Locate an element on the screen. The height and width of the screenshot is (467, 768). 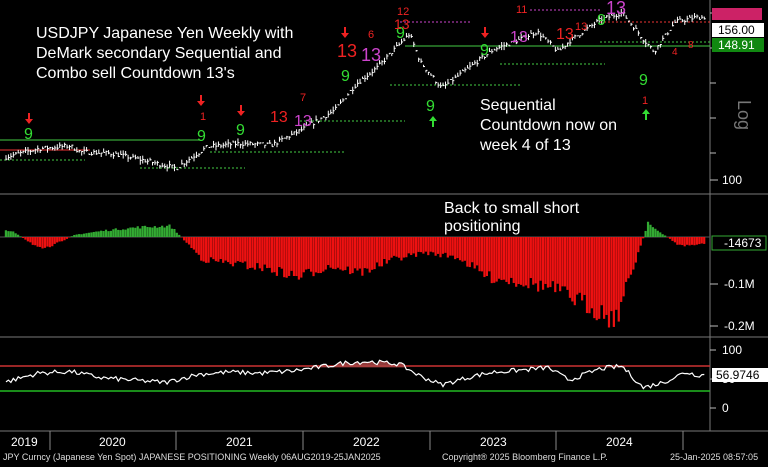
td-label: 7 is located at coordinates (303, 98).